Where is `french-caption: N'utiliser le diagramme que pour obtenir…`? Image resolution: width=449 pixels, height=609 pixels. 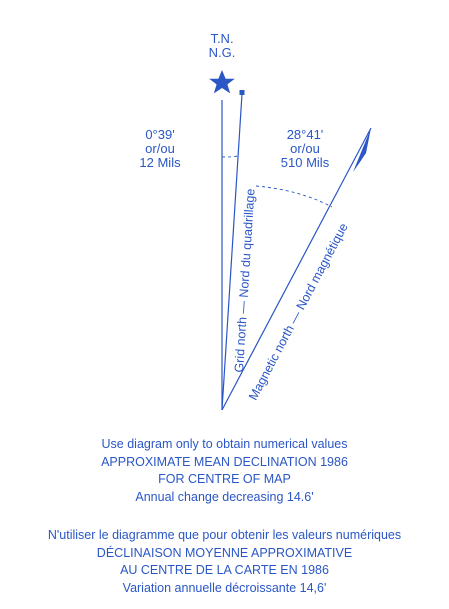 french-caption: N'utiliser le diagramme que pour obtenir… is located at coordinates (224, 562).